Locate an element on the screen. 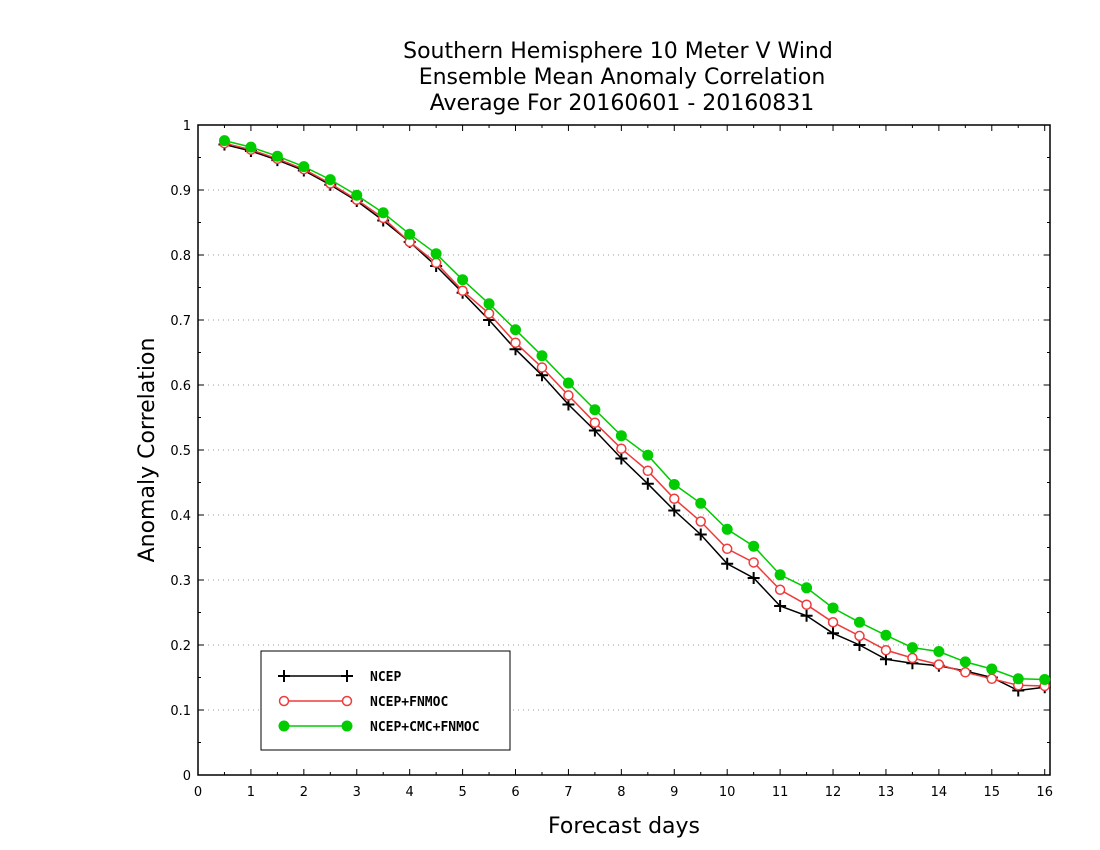 The image size is (1100, 850). y-tick-label-8: 0.8 is located at coordinates (180, 256).